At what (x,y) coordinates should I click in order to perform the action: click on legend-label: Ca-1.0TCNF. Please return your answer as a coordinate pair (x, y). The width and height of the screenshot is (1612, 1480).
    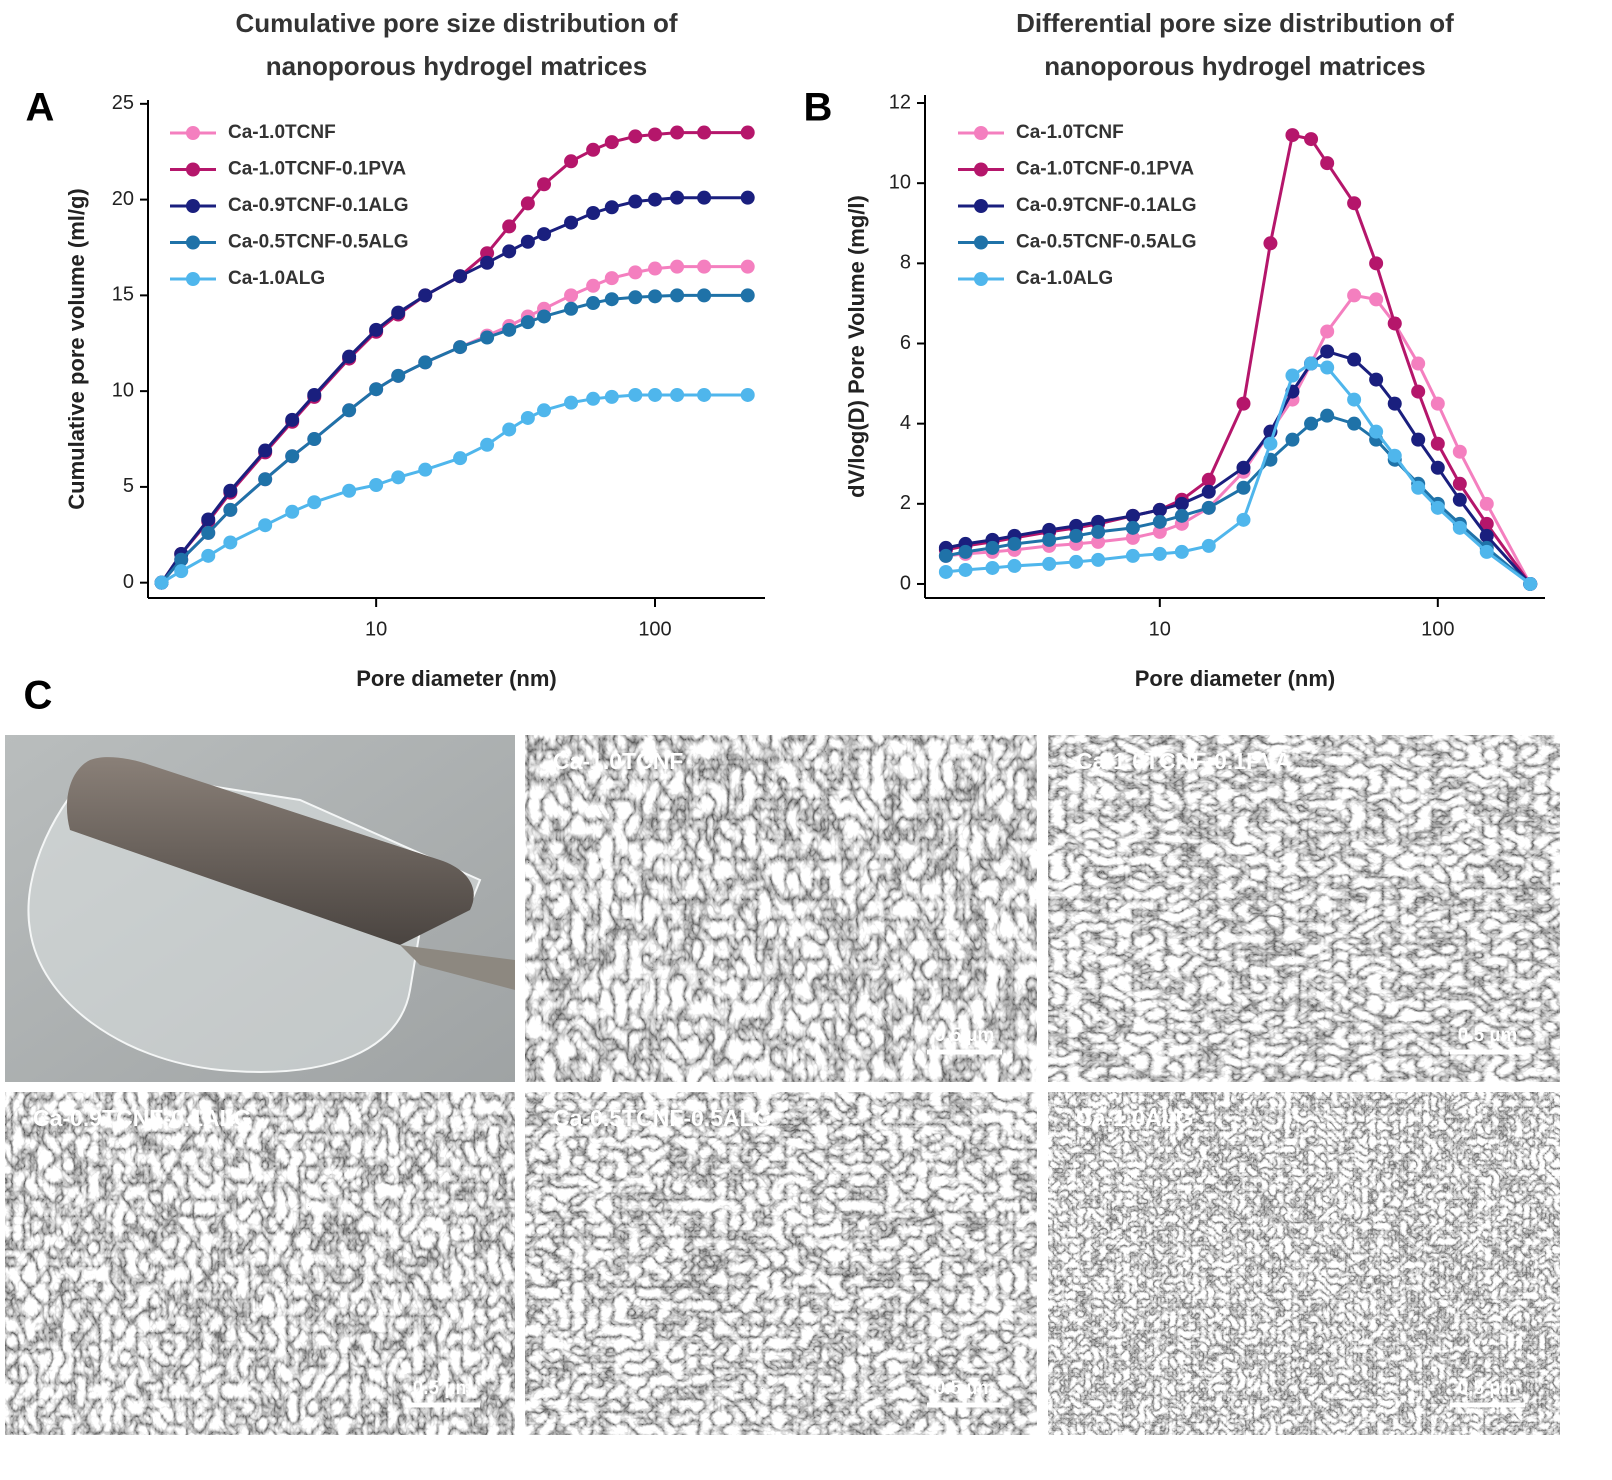
    Looking at the image, I should click on (282, 132).